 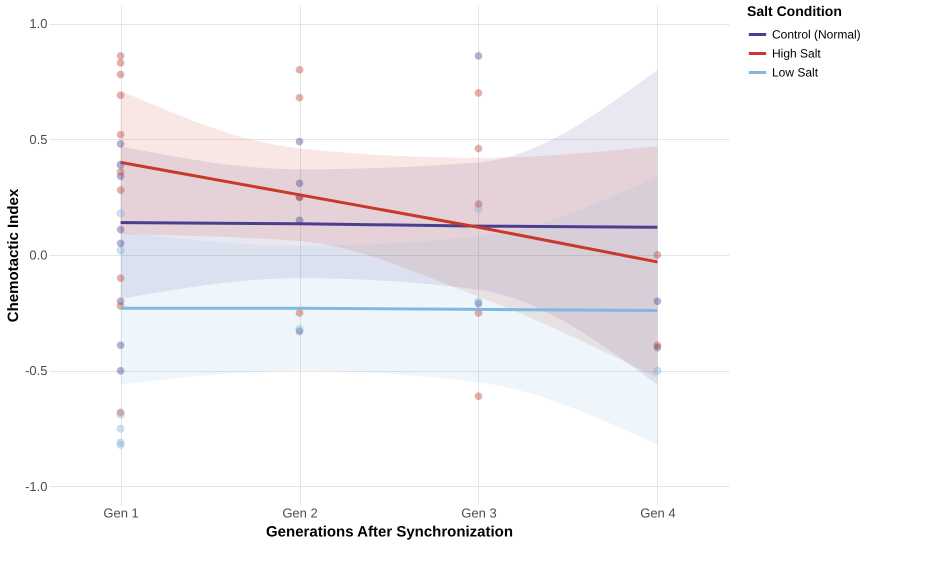 What do you see at coordinates (38, 255) in the screenshot?
I see `y-tick-label: 0.0` at bounding box center [38, 255].